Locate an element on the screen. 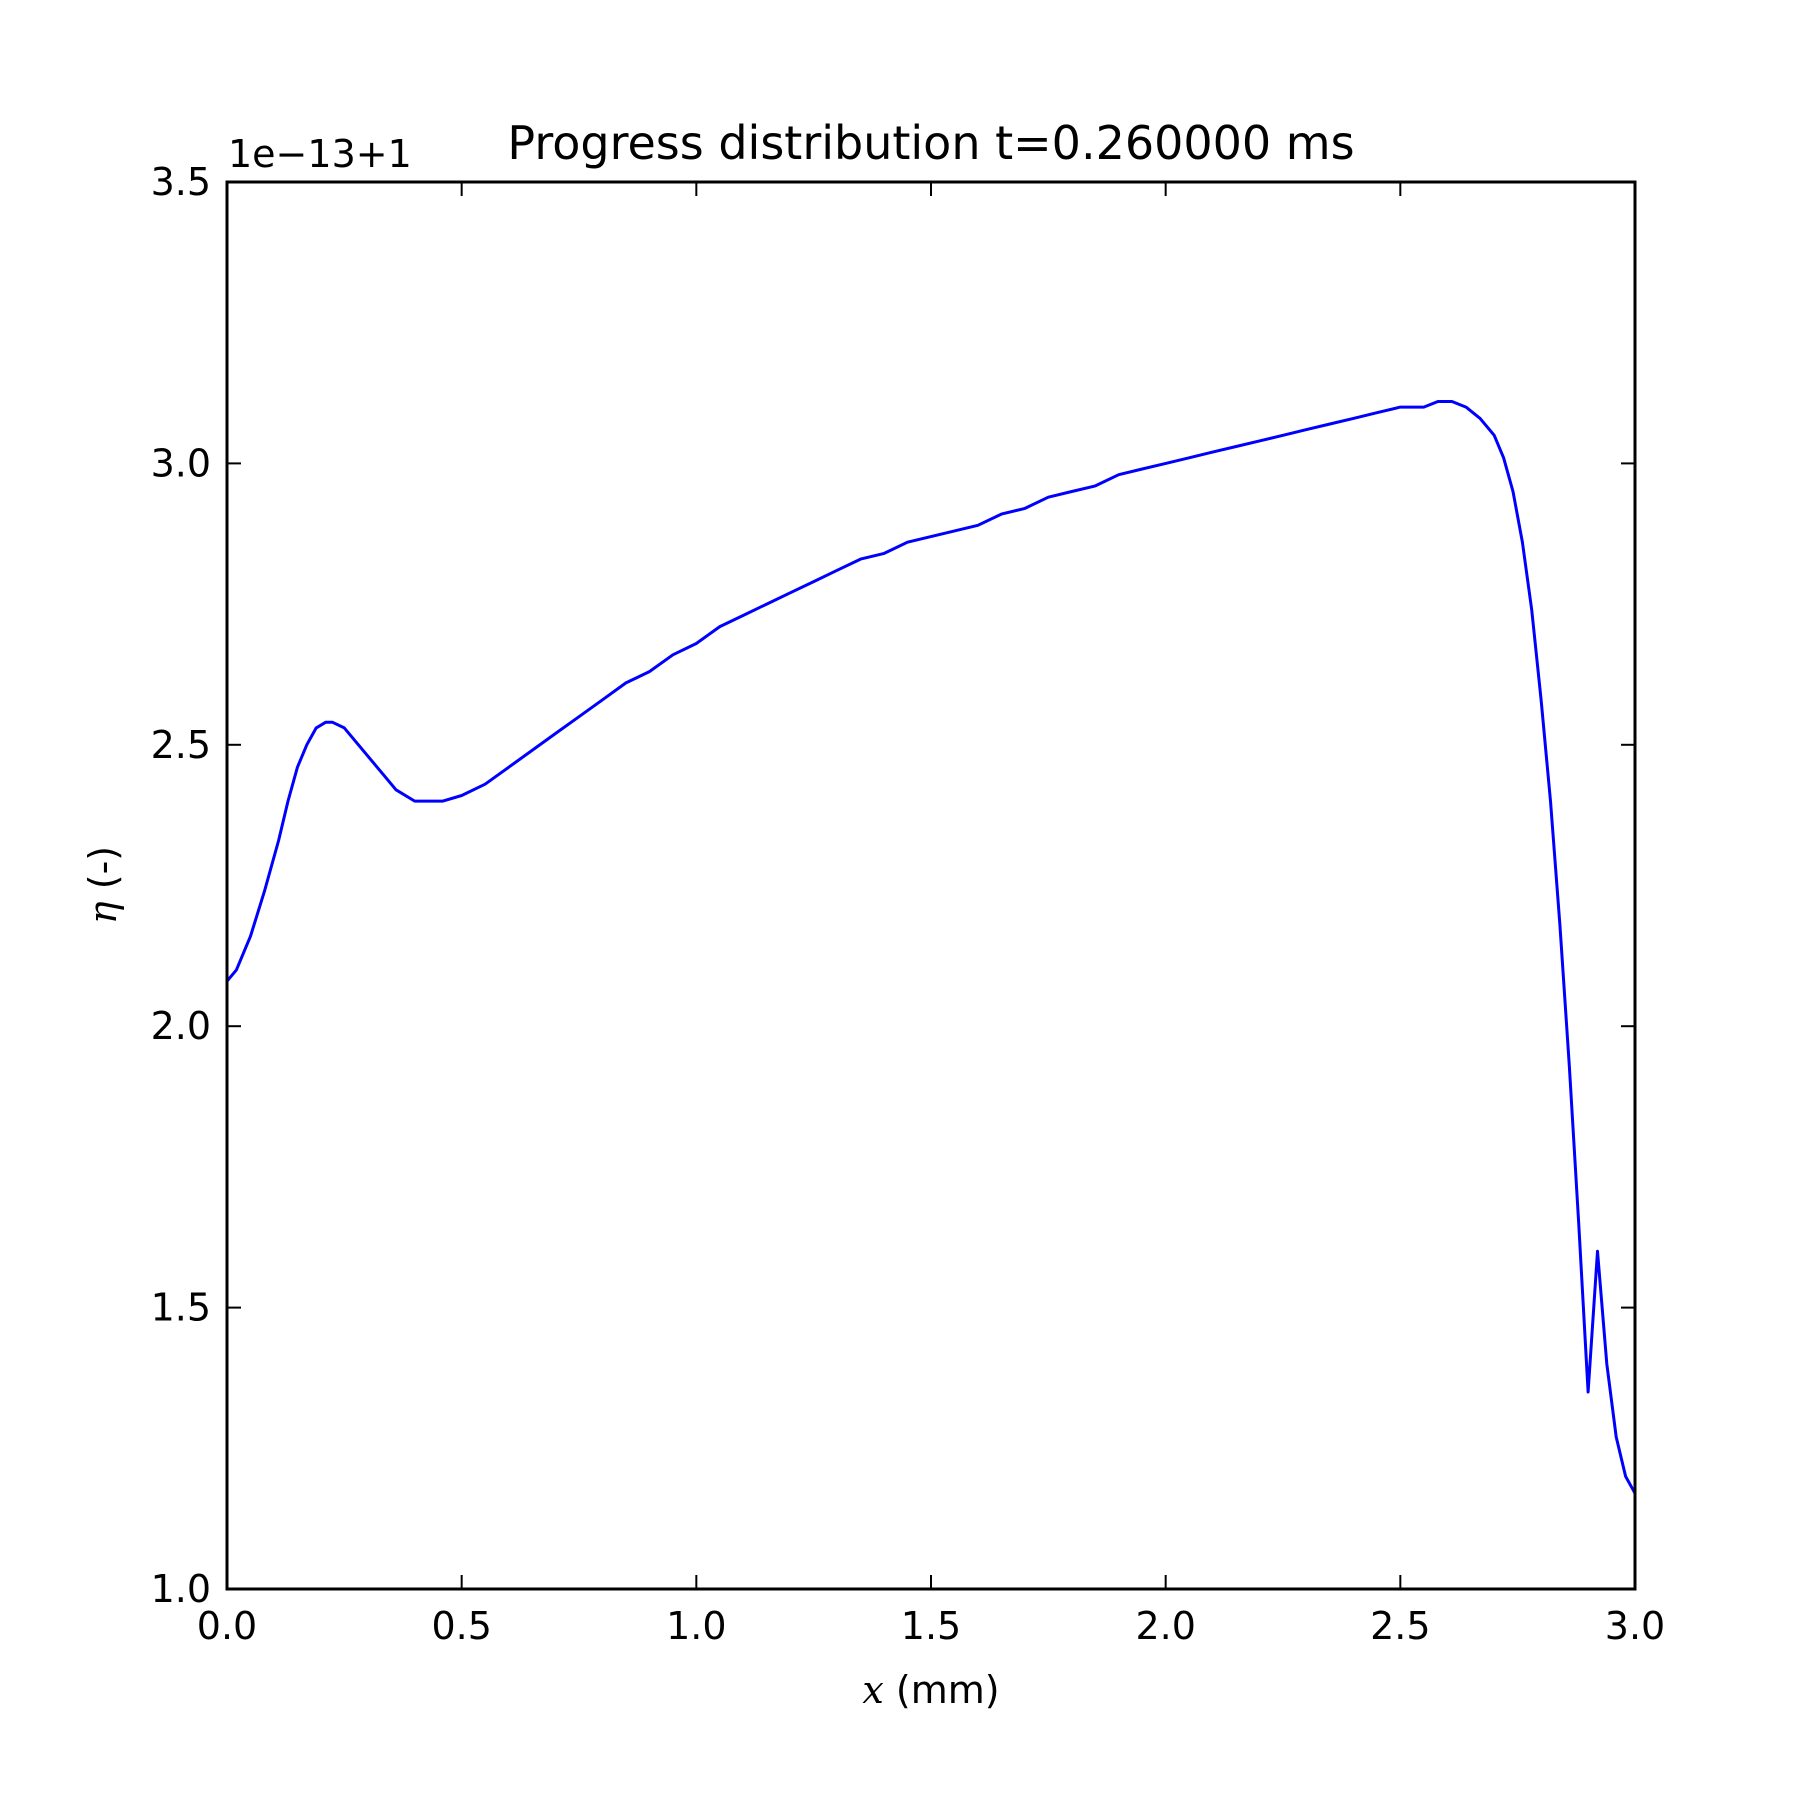  y-axis-label: η (-) is located at coordinates (103, 885).